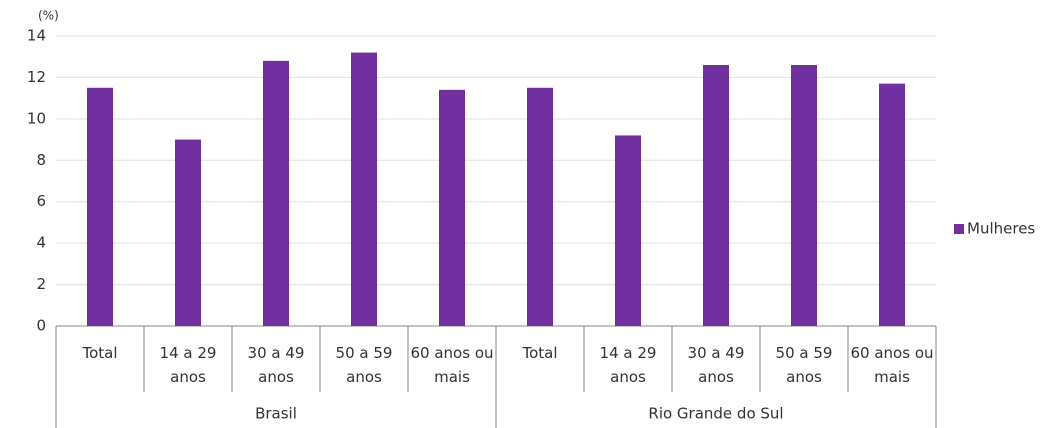 This screenshot has width=1061, height=428. Describe the element at coordinates (41, 201) in the screenshot. I see `y-tick-label: 6` at that location.